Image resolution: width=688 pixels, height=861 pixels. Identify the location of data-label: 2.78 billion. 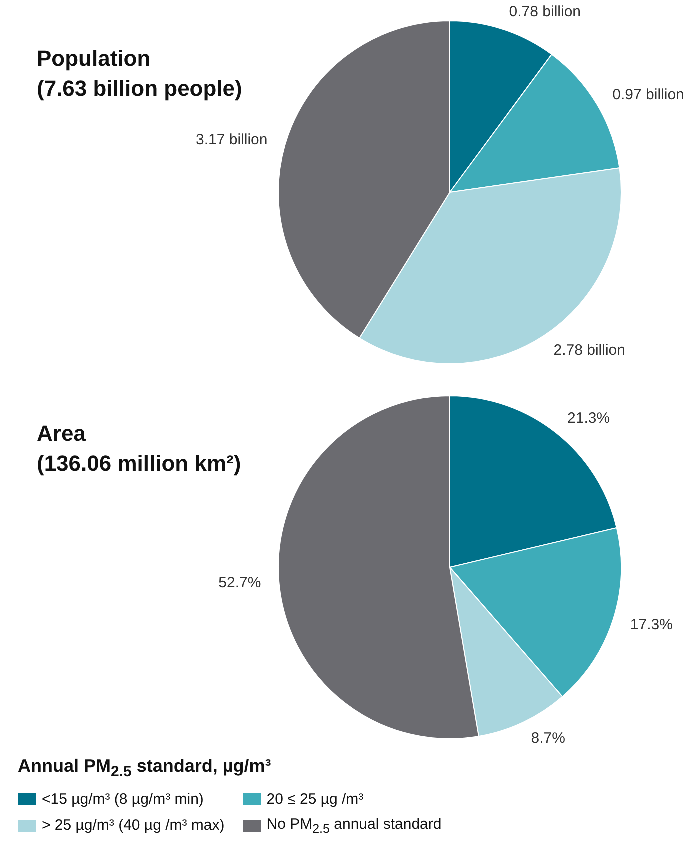
(590, 351).